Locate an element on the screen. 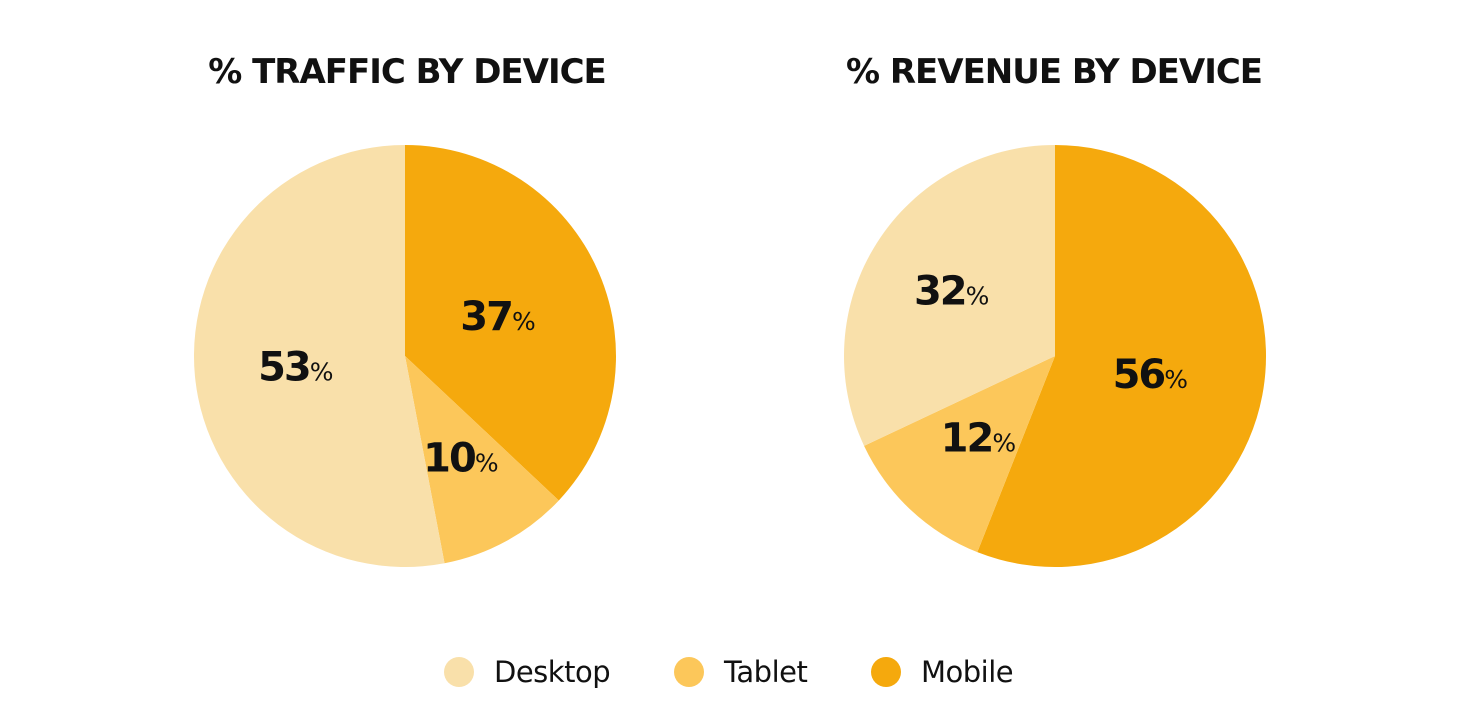  traffic-slice-tablet is located at coordinates (482, 460).